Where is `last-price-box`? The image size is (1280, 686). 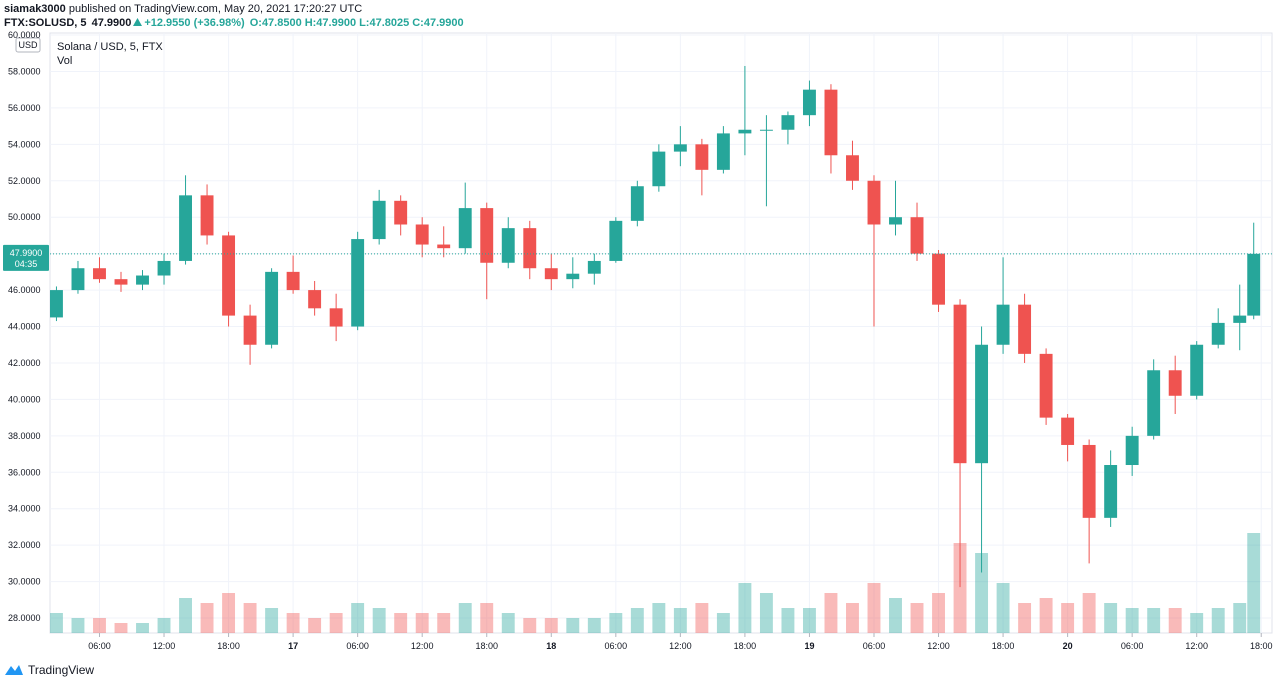 last-price-box is located at coordinates (26, 257).